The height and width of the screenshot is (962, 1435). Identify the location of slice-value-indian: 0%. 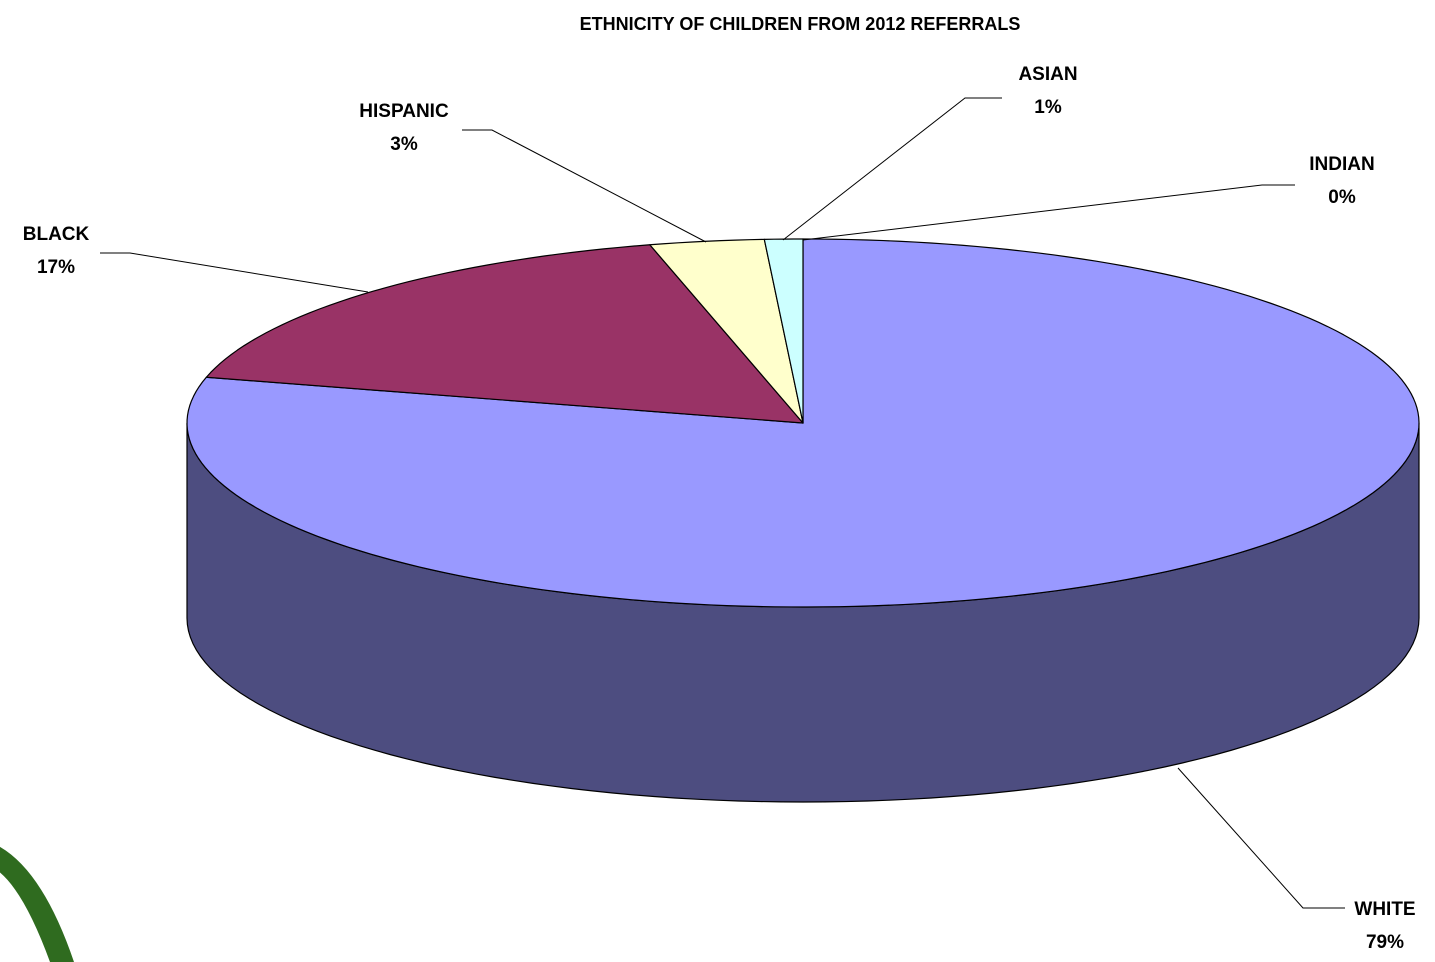
(1342, 197).